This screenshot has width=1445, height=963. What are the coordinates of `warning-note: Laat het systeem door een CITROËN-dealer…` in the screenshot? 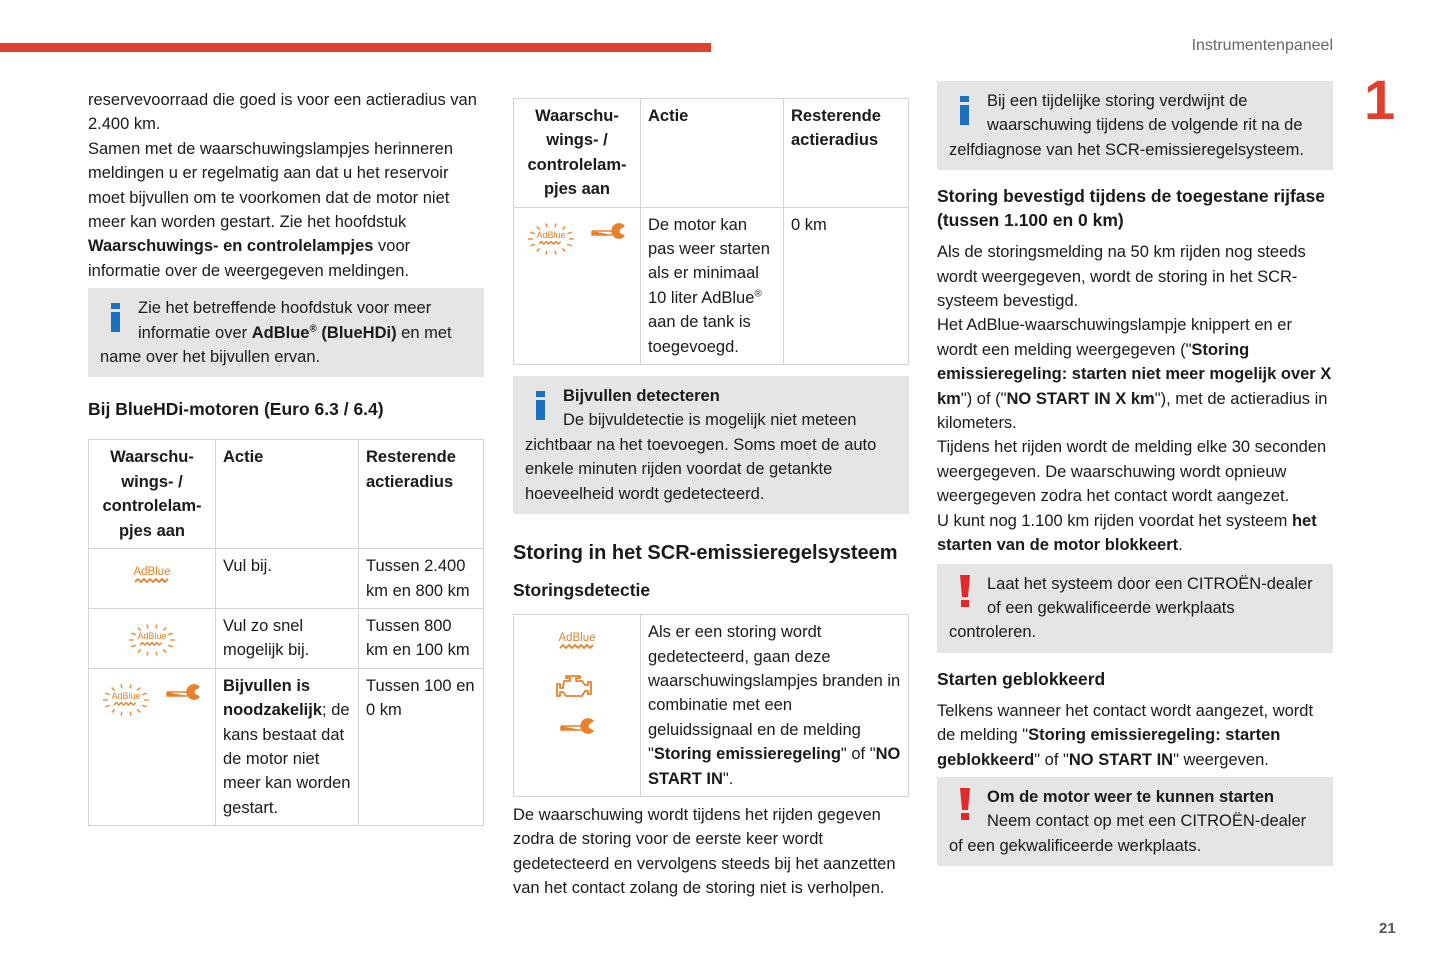 It's located at (1135, 608).